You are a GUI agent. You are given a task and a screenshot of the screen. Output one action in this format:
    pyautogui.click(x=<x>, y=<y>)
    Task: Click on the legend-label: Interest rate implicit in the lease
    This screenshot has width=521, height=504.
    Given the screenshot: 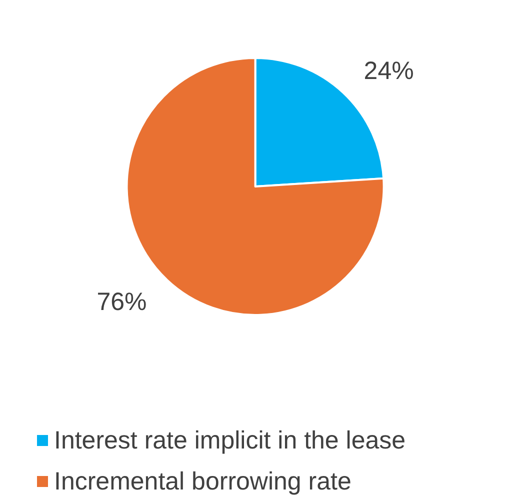 What is the action you would take?
    pyautogui.click(x=230, y=440)
    